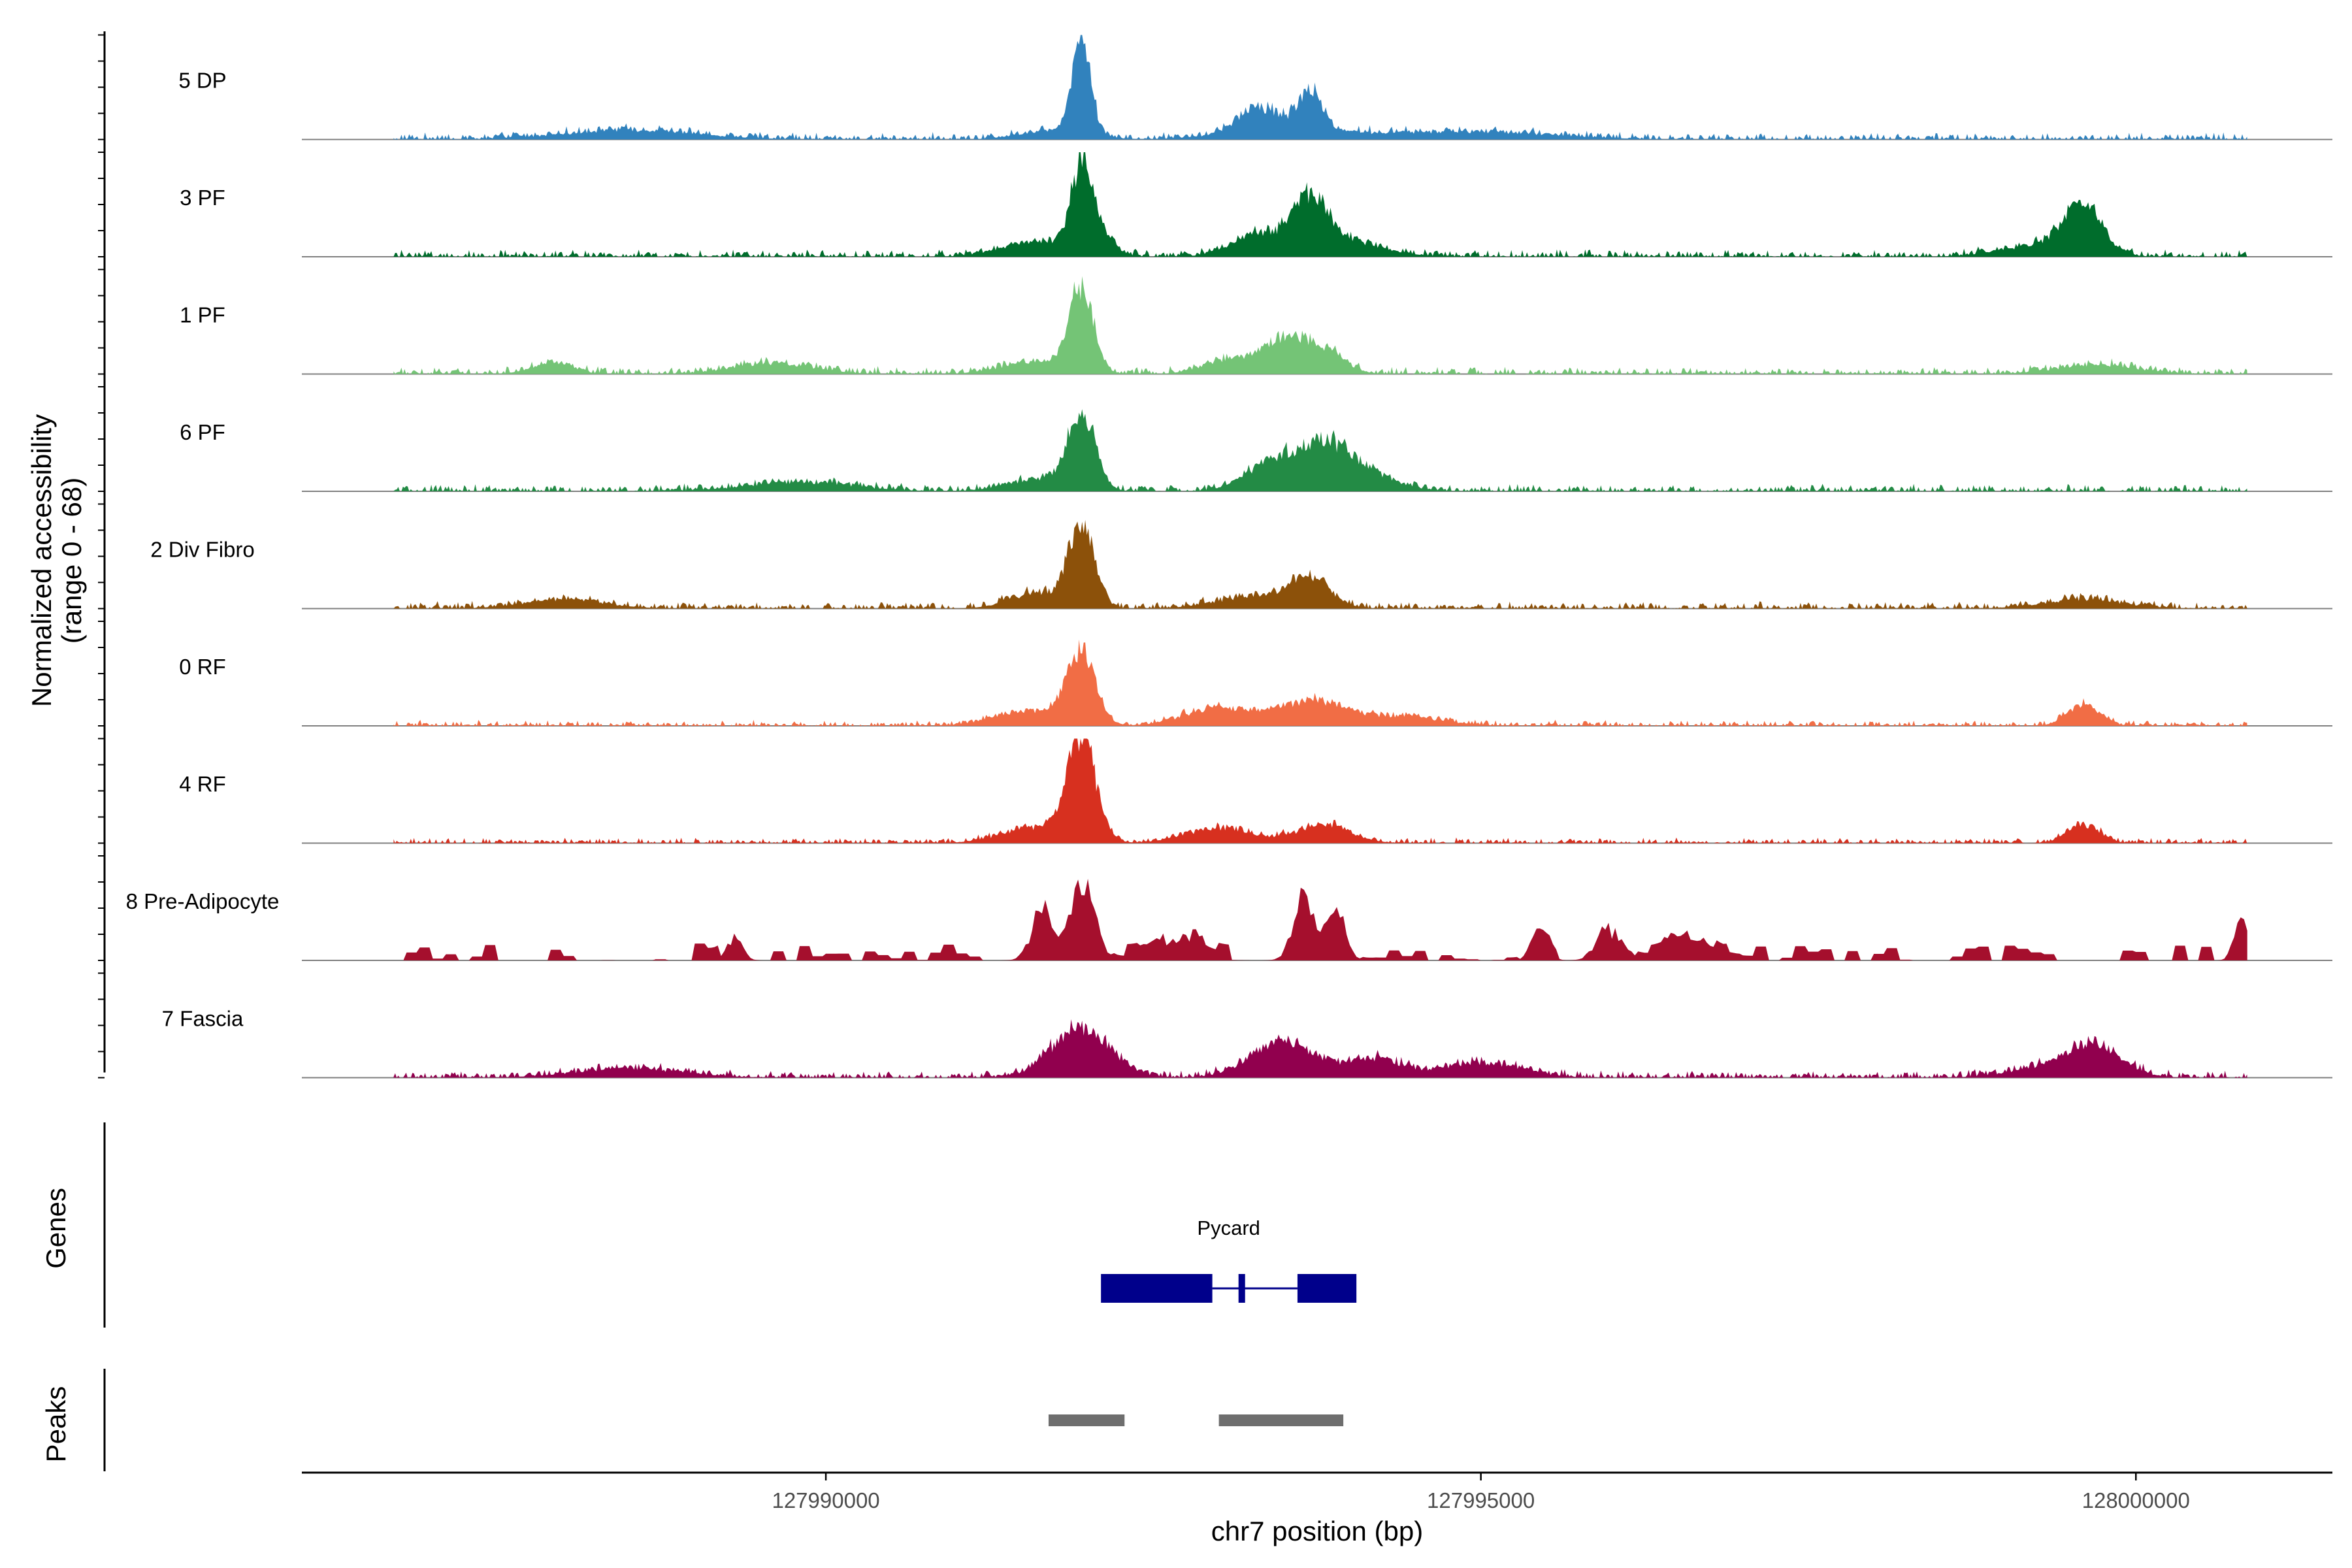 The height and width of the screenshot is (1568, 2352). I want to click on track-label: 0 RF, so click(202, 667).